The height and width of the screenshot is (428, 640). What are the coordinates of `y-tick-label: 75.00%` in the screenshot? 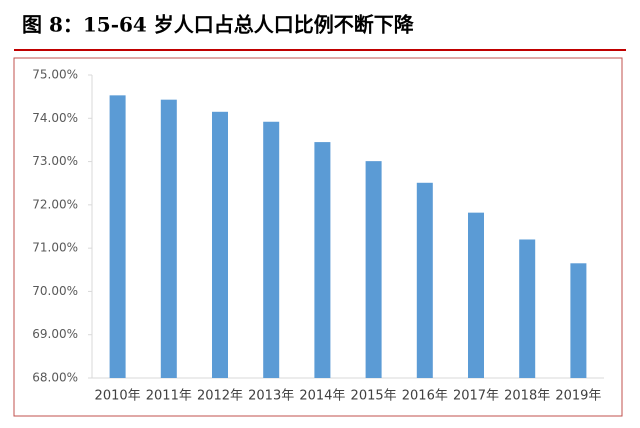 It's located at (55, 75).